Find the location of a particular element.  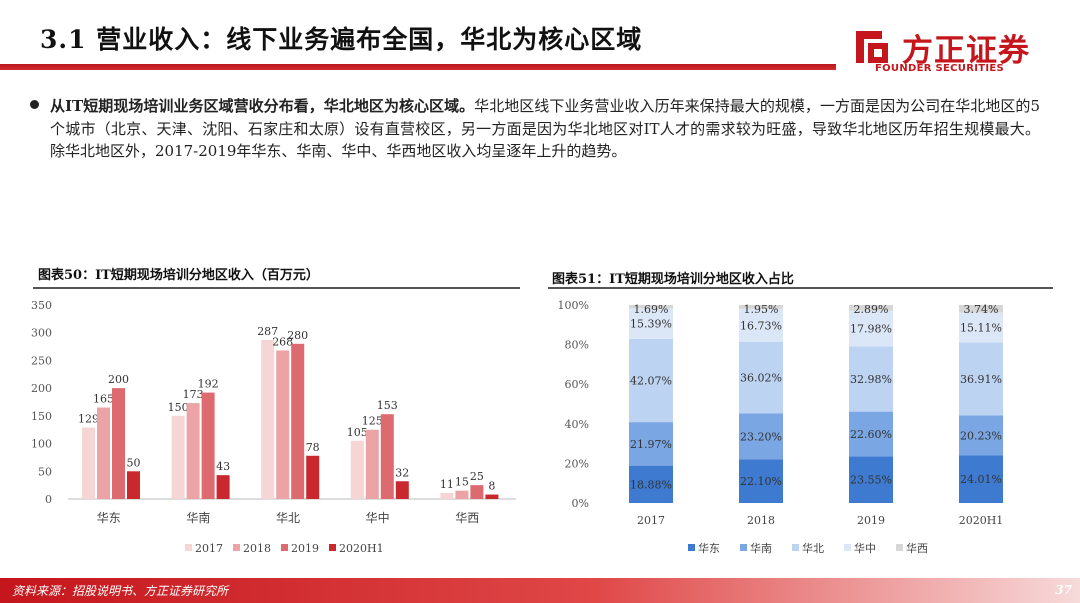

bar-value-label: 192 is located at coordinates (208, 384).